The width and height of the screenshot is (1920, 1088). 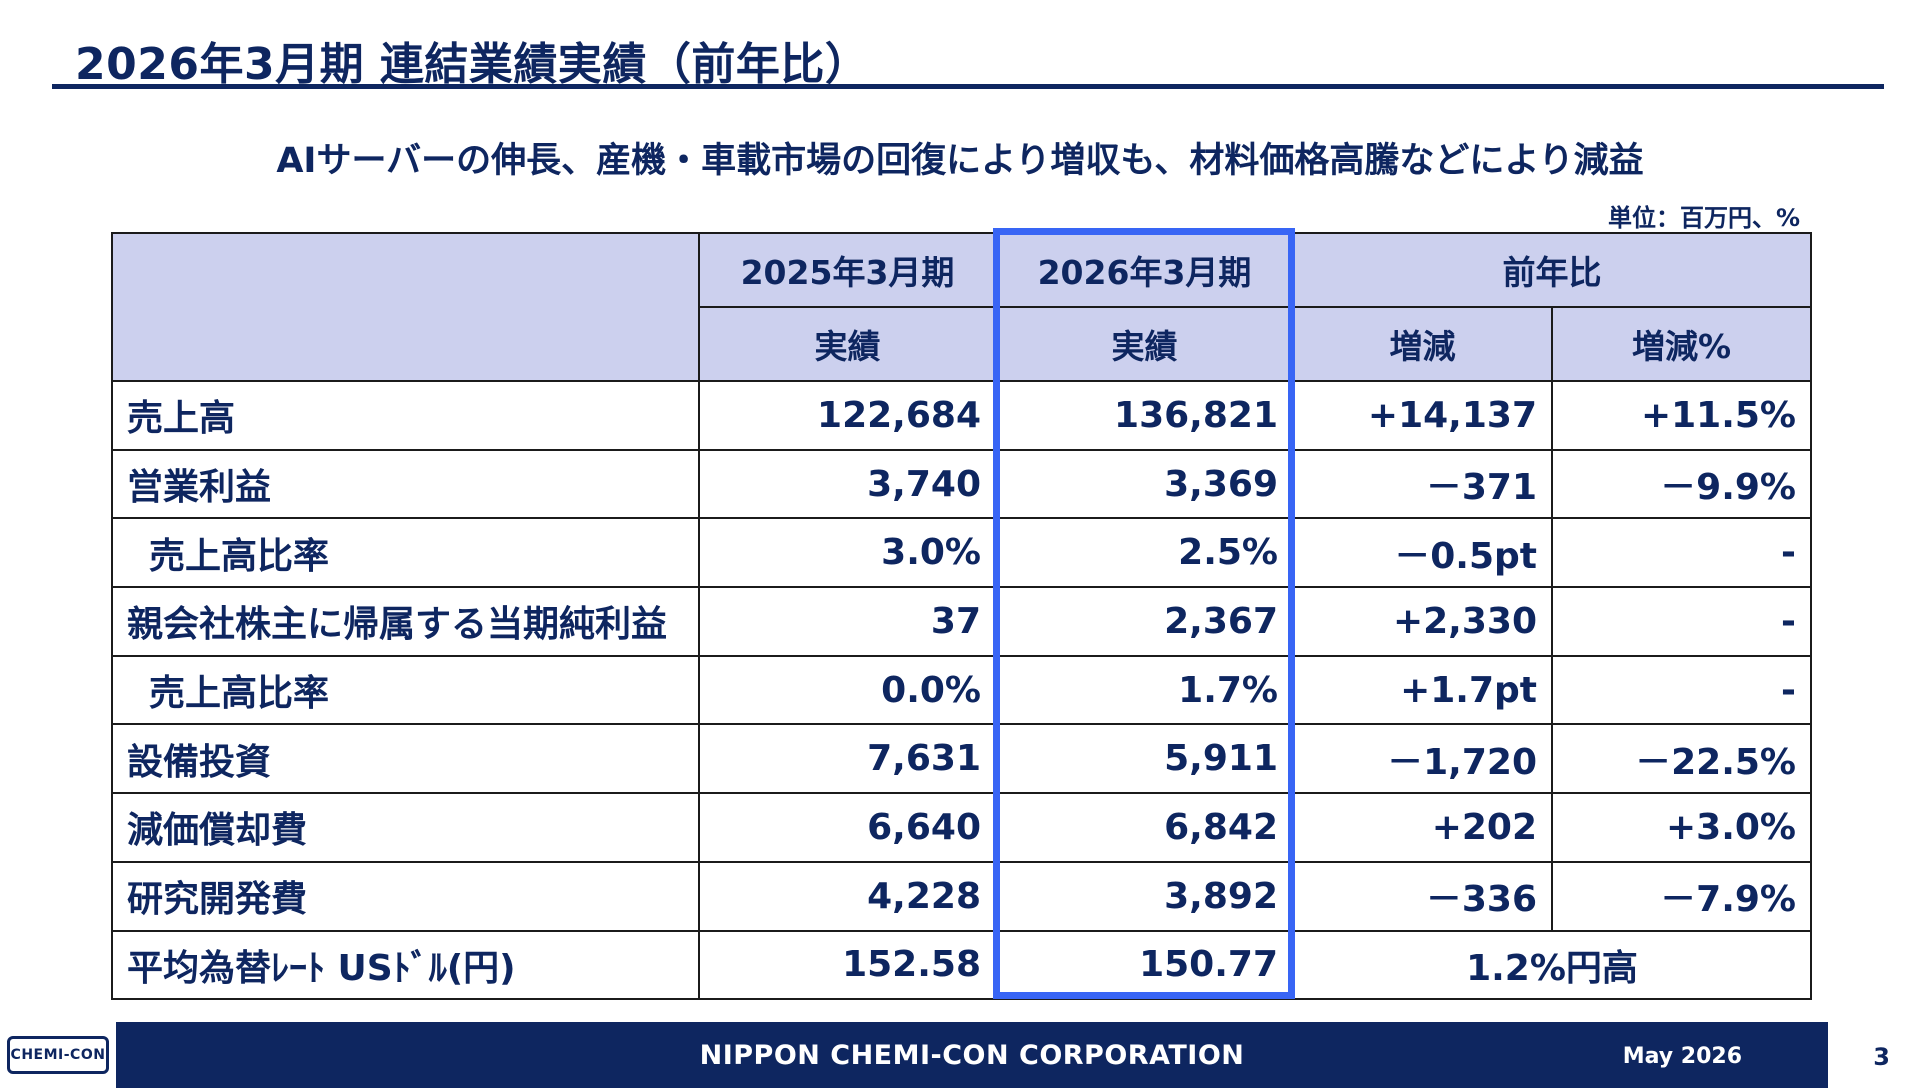 I want to click on value-change: －336, so click(x=1422, y=896).